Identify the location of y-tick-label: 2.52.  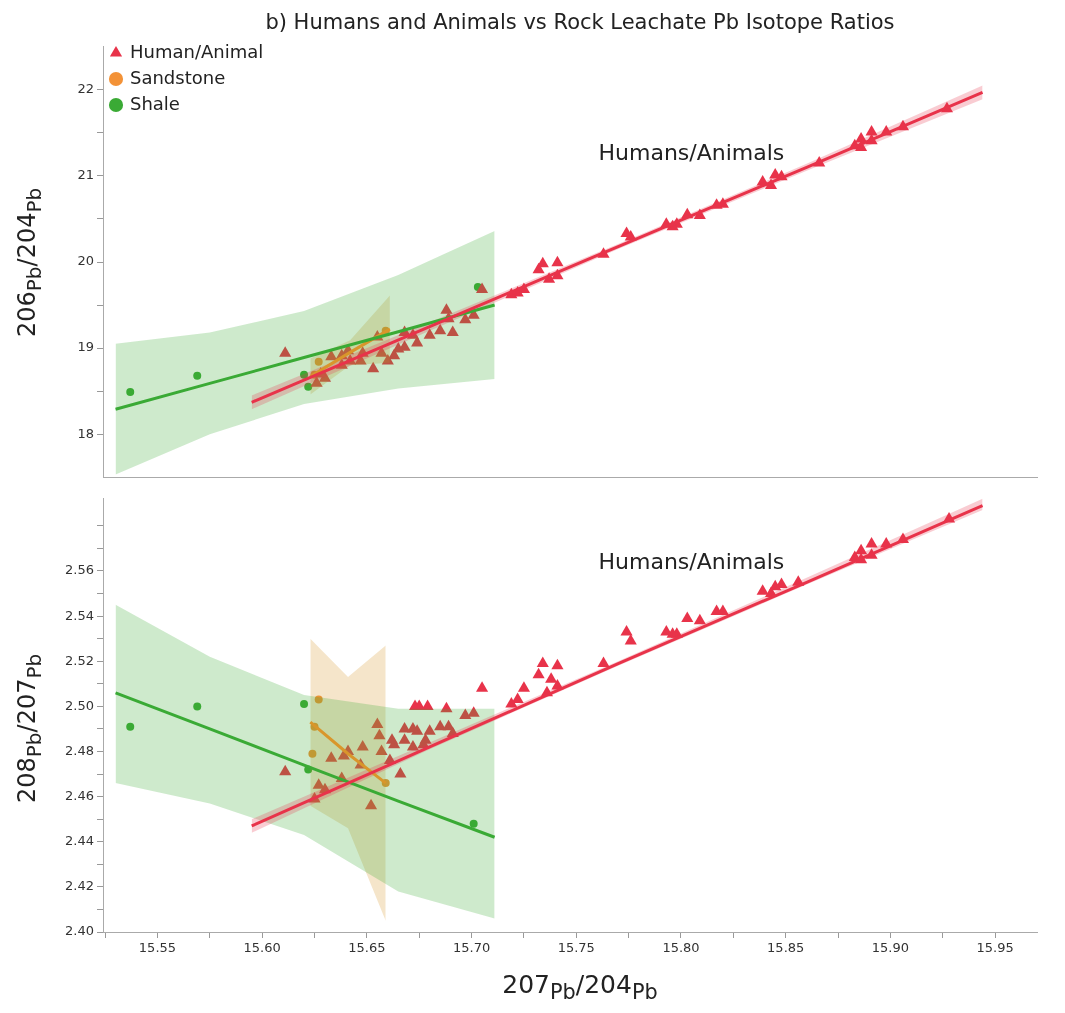
(79, 660).